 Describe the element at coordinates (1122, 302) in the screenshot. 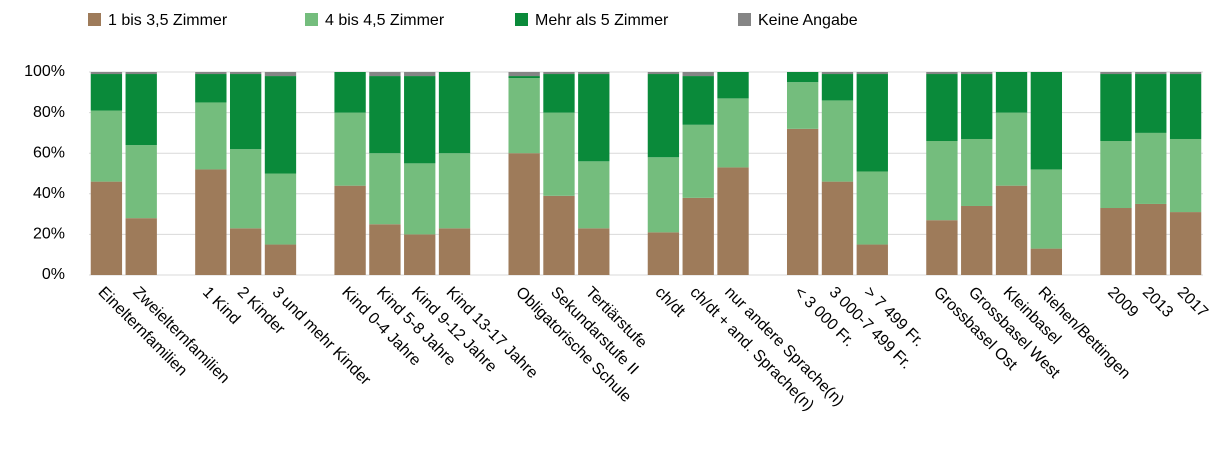

I see `x-tick-label: 2009` at that location.